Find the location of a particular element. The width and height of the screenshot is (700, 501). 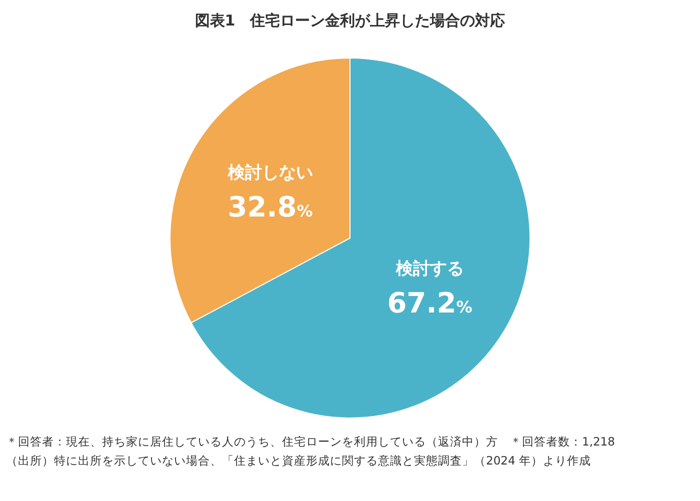

data-label: 67.2% is located at coordinates (429, 303).